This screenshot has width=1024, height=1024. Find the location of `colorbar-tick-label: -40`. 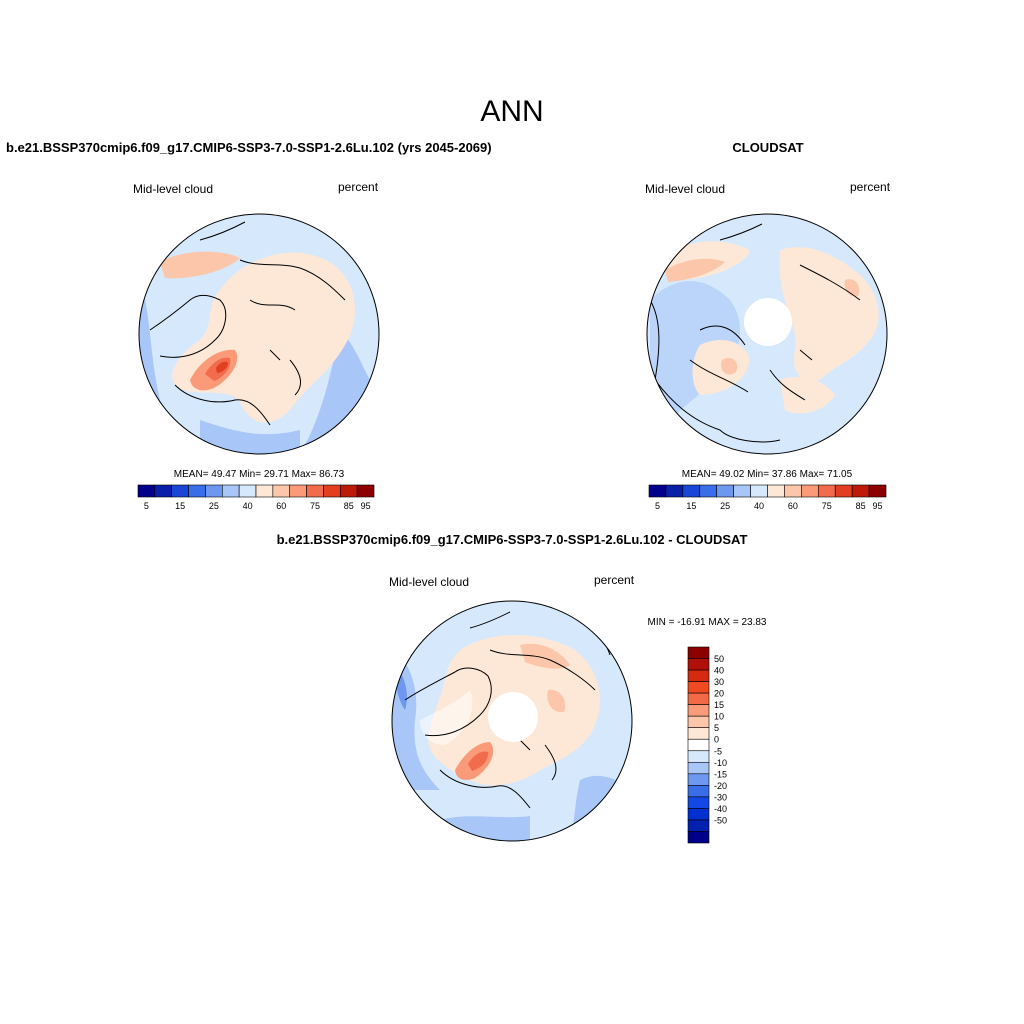

colorbar-tick-label: -40 is located at coordinates (720, 809).